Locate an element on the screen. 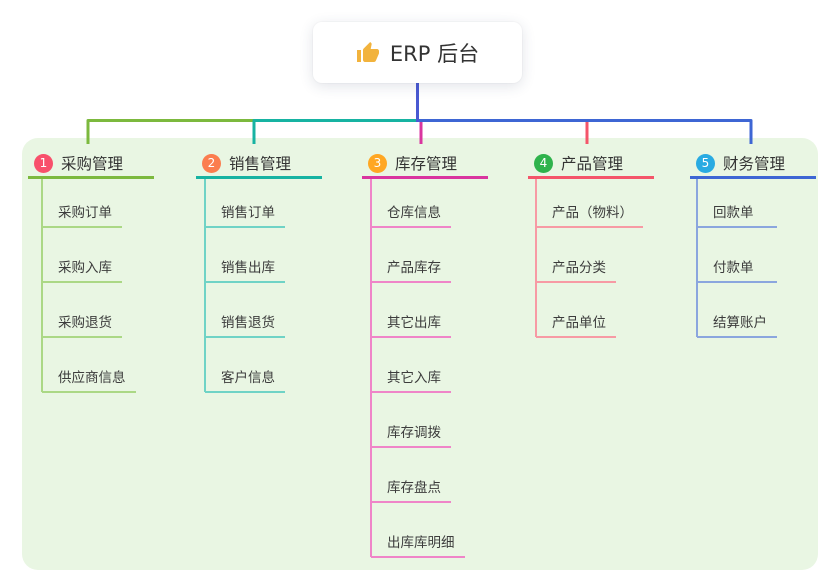 The image size is (839, 588). node-outbound-detail: 出库库明细 is located at coordinates (418, 545).